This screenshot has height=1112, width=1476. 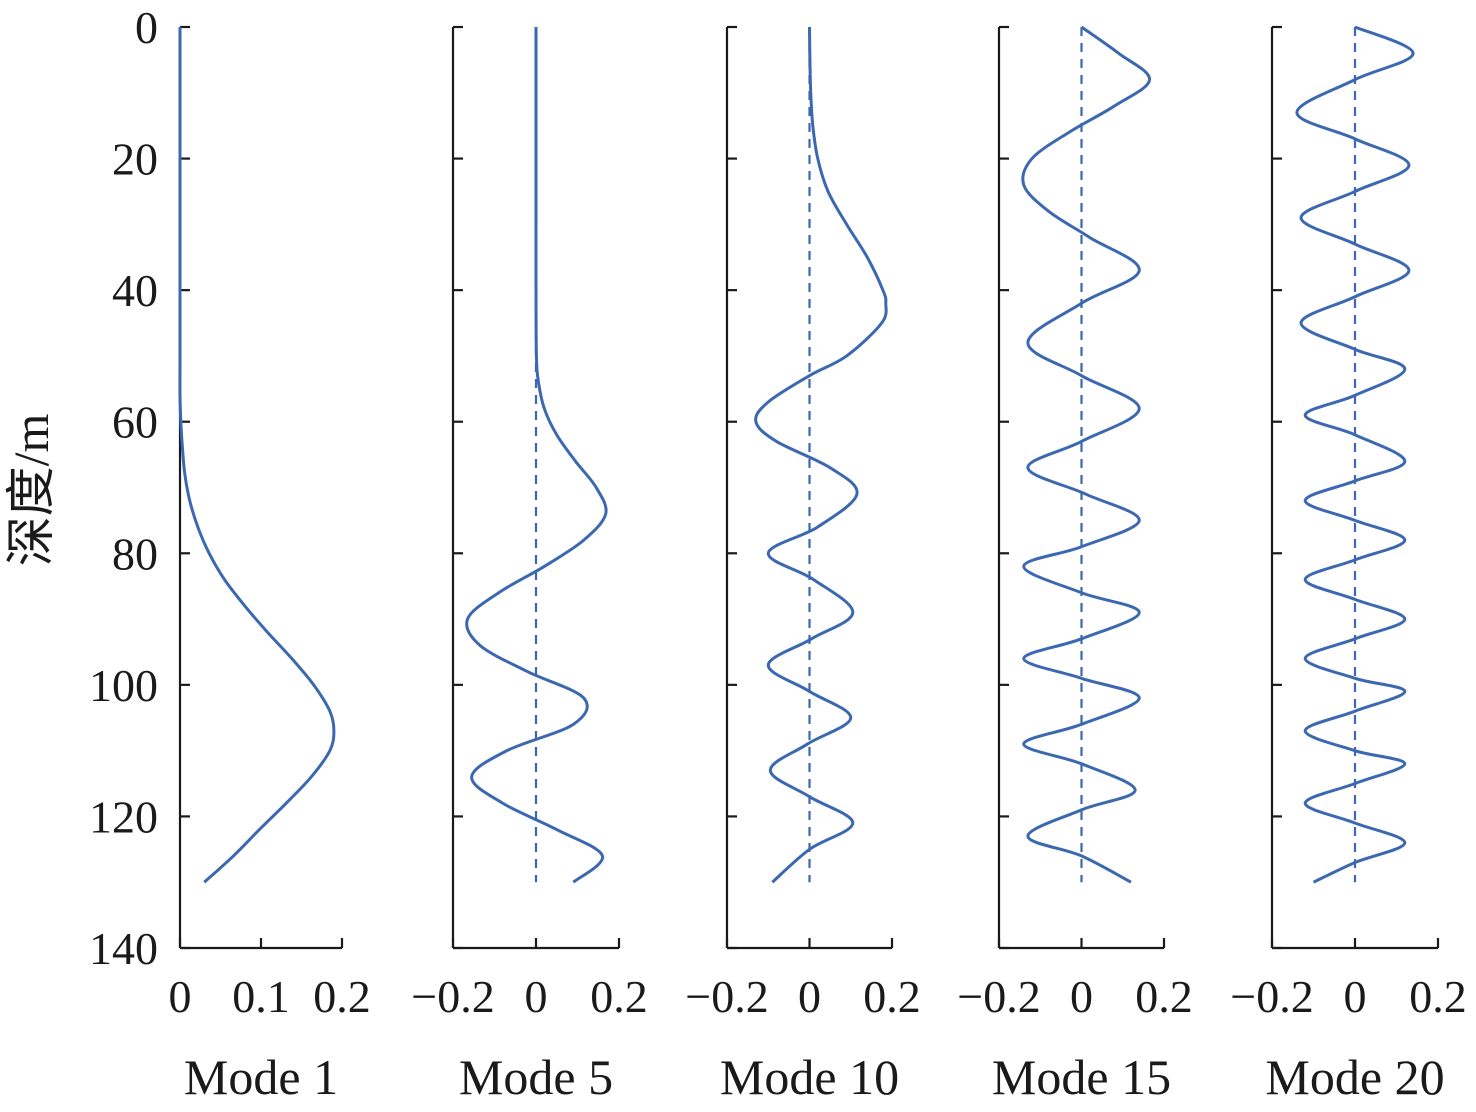 I want to click on panel-mode-label: Mode 1, so click(x=261, y=1077).